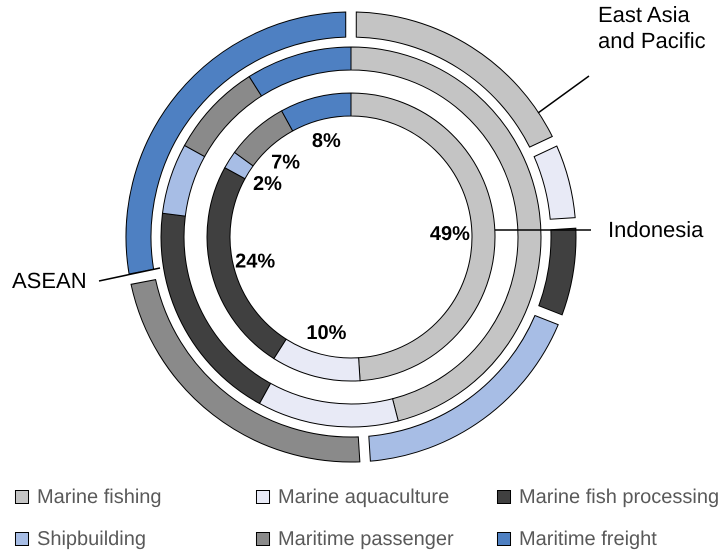 The image size is (721, 553). What do you see at coordinates (364, 497) in the screenshot?
I see `legend-label: Marine aquaculture` at bounding box center [364, 497].